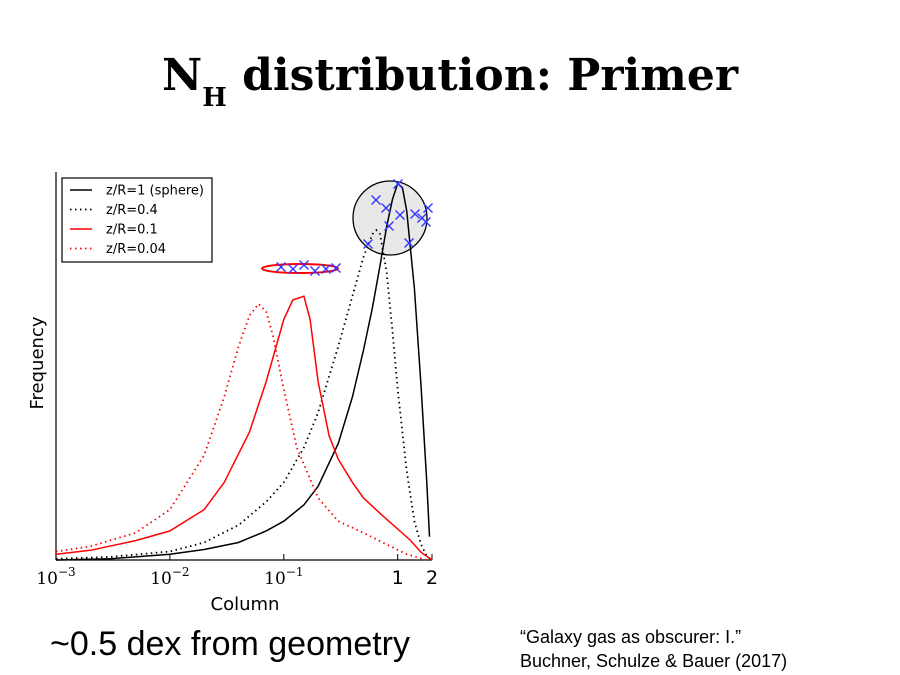 The height and width of the screenshot is (675, 900). Describe the element at coordinates (654, 661) in the screenshot. I see `citation-authors: Buchner, Schulze & Bauer (2017)` at that location.